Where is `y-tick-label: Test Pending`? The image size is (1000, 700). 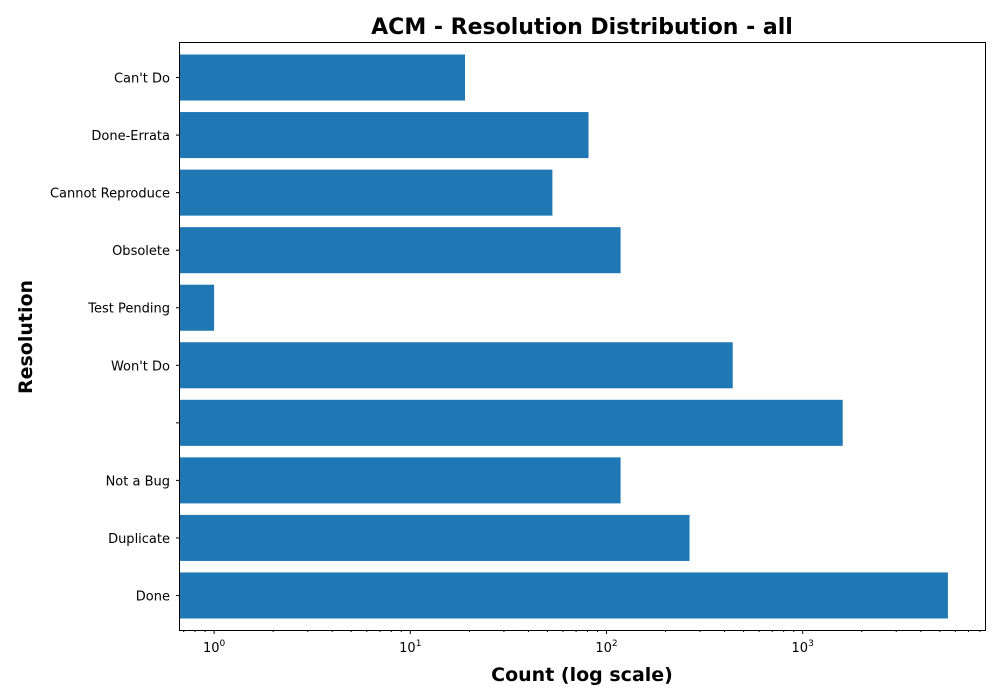 y-tick-label: Test Pending is located at coordinates (128, 309).